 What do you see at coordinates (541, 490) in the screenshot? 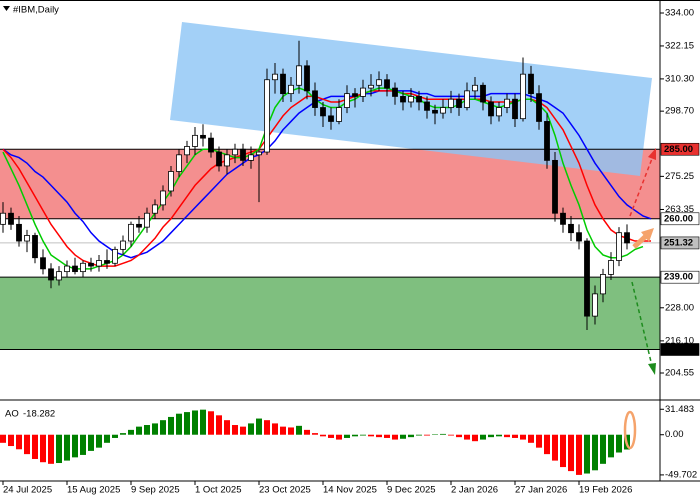
I see `x-tick-label: 27 Jan 2026` at bounding box center [541, 490].